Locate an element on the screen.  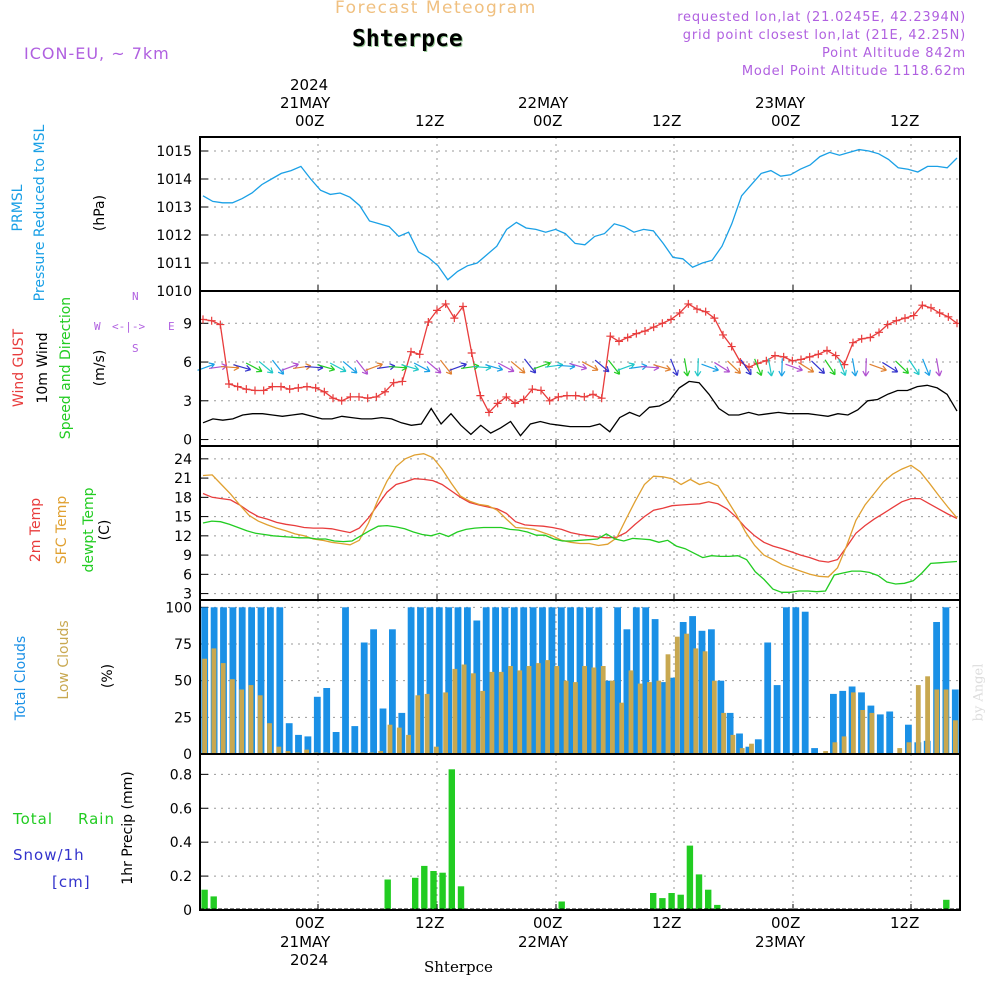
y-tick-label: 1012 is located at coordinates (174, 236).